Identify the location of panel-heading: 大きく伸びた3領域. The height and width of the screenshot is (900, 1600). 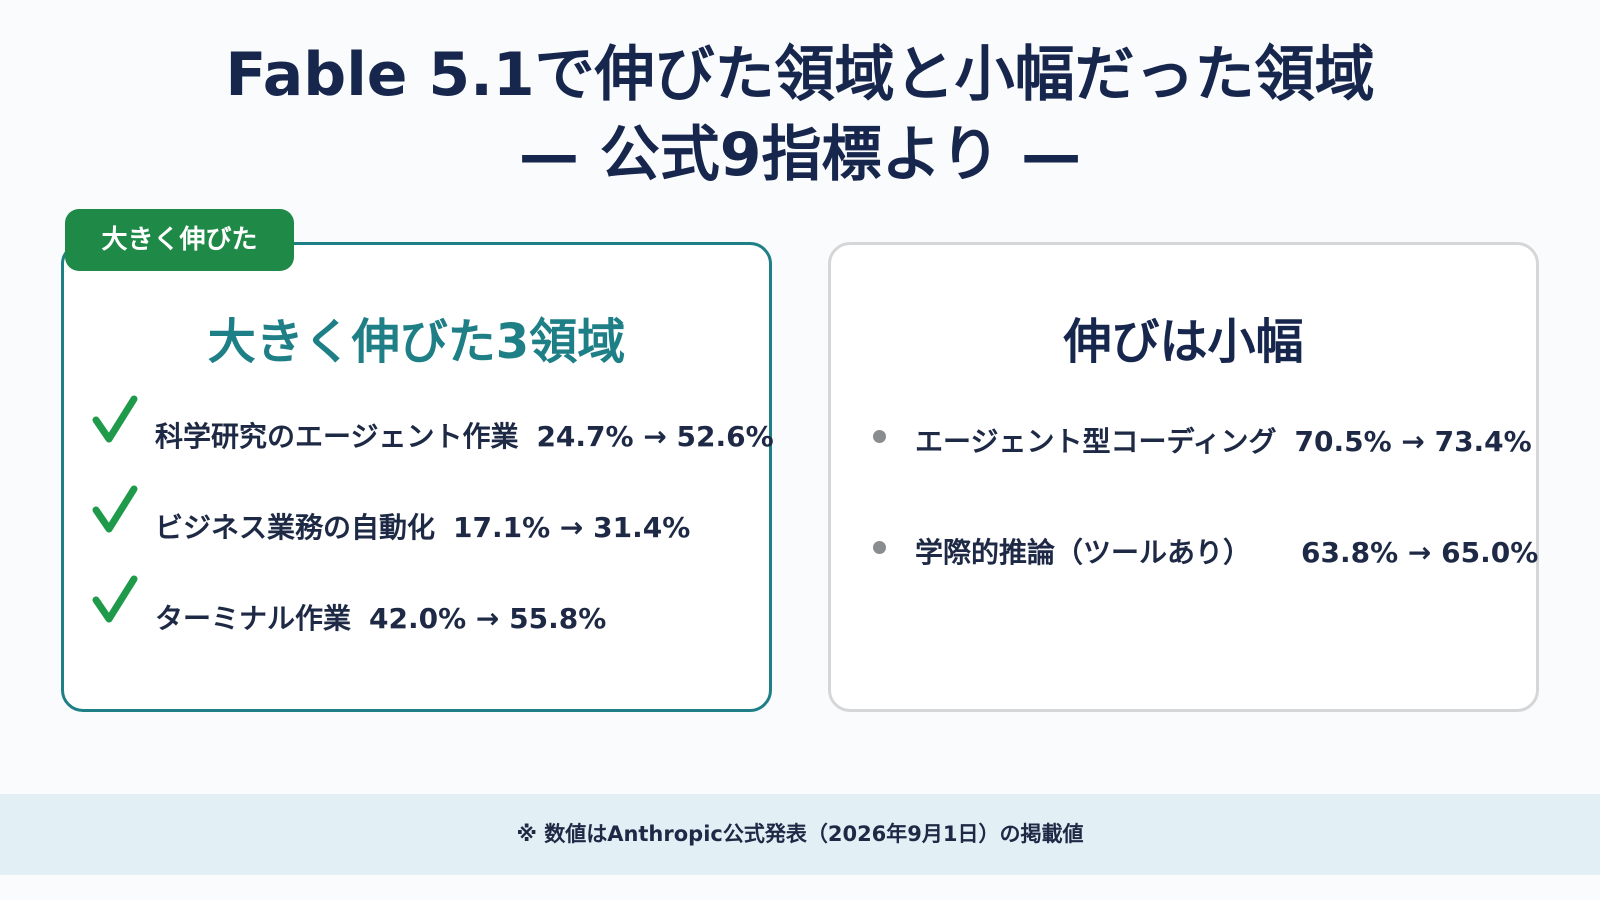
(416, 342).